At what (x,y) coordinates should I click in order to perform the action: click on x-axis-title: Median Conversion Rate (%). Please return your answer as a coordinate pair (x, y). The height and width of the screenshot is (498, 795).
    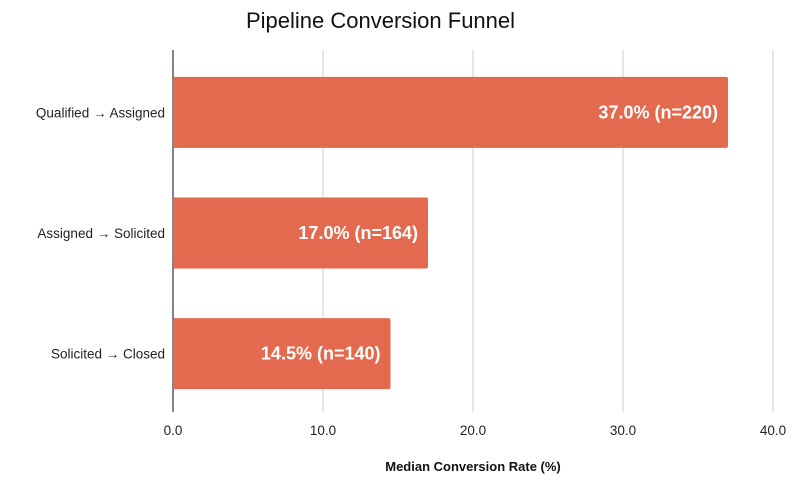
    Looking at the image, I should click on (473, 466).